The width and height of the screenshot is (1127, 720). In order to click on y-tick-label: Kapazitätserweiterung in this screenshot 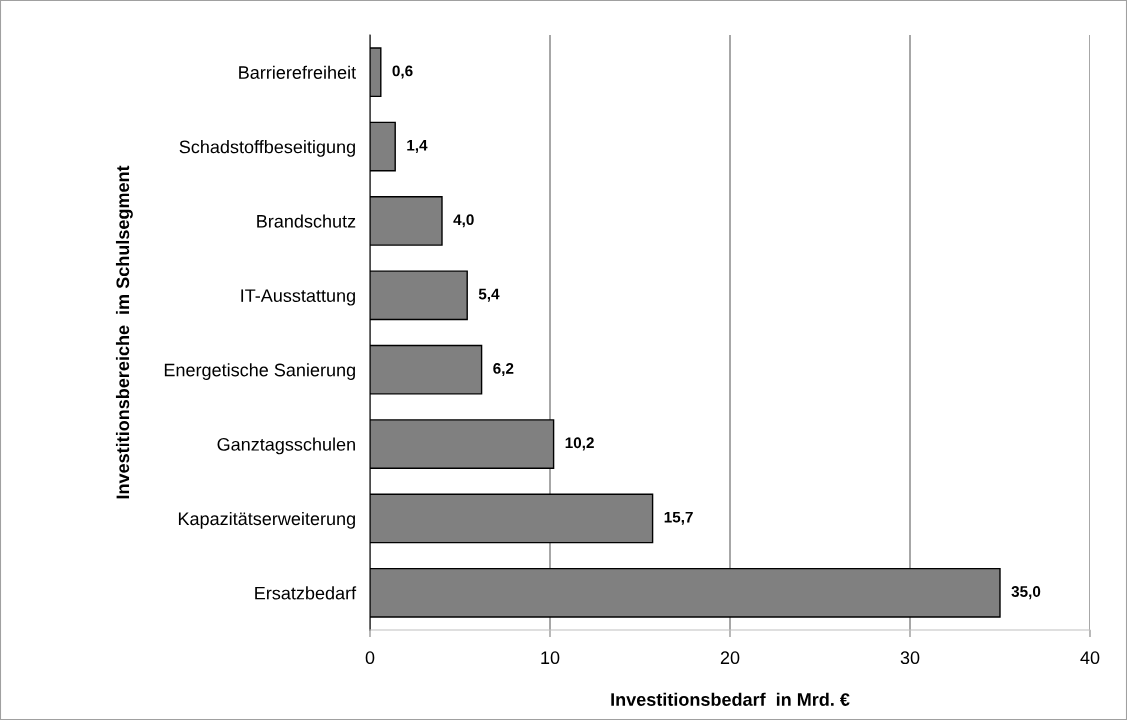, I will do `click(266, 520)`.